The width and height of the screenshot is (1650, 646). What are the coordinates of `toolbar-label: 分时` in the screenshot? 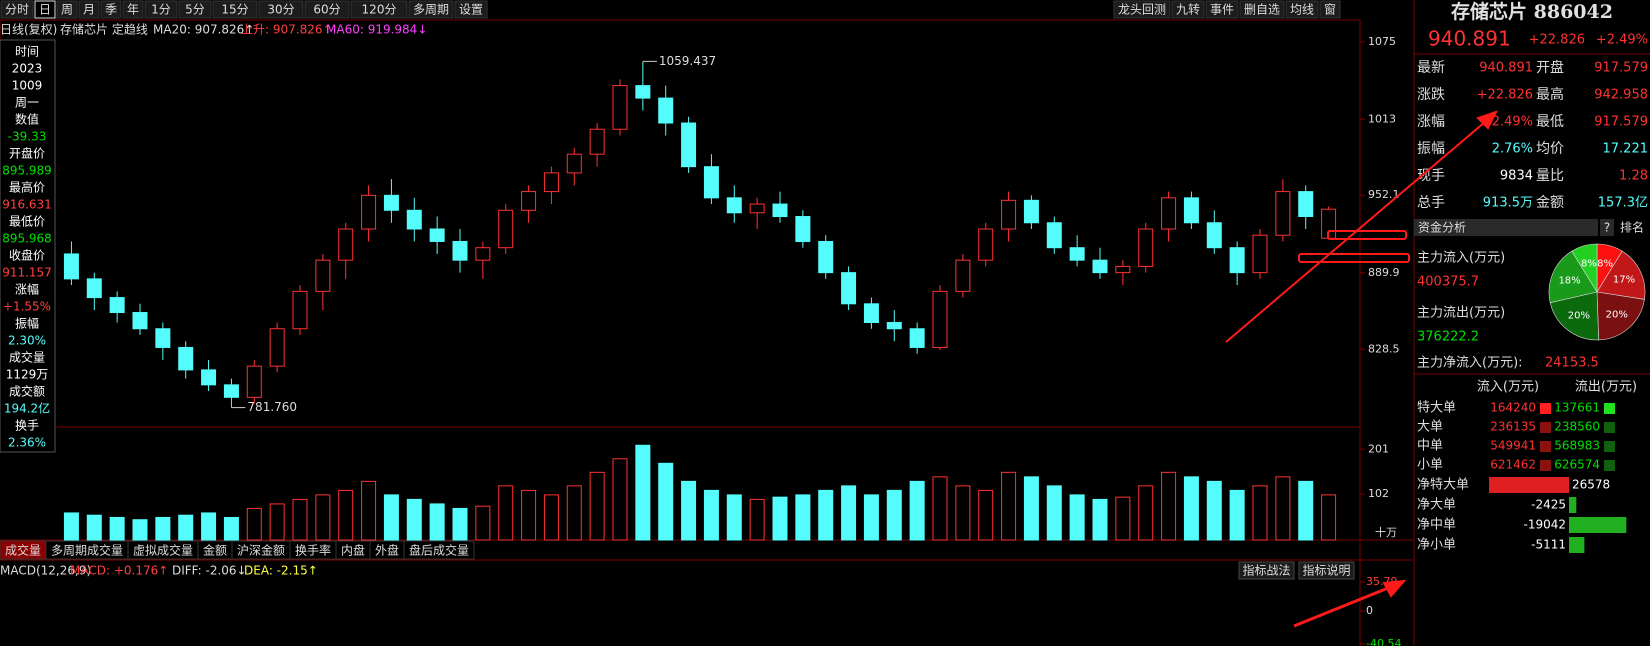 It's located at (17, 10).